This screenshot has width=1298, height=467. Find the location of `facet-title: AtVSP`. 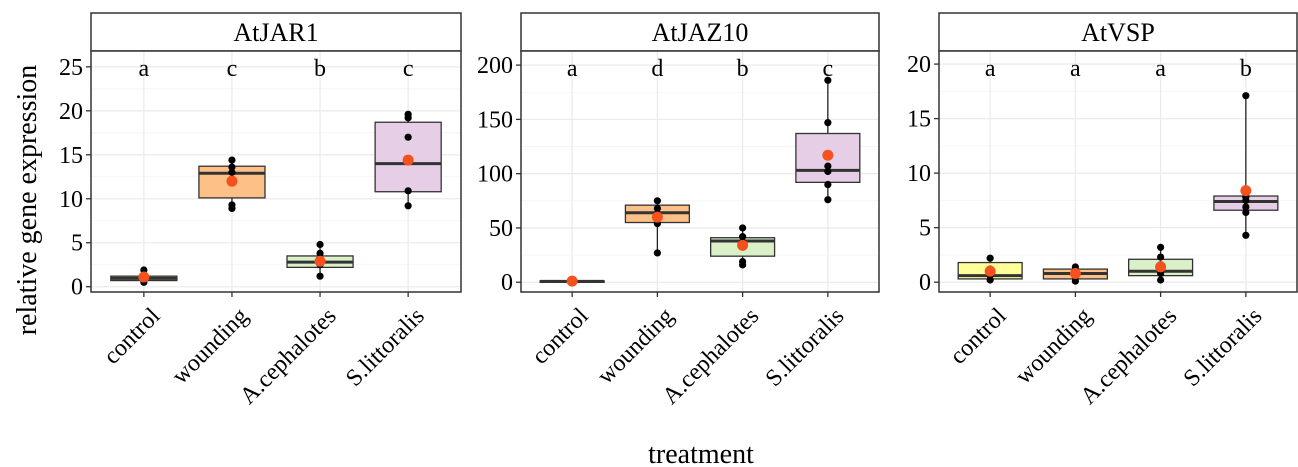

facet-title: AtVSP is located at coordinates (1118, 32).